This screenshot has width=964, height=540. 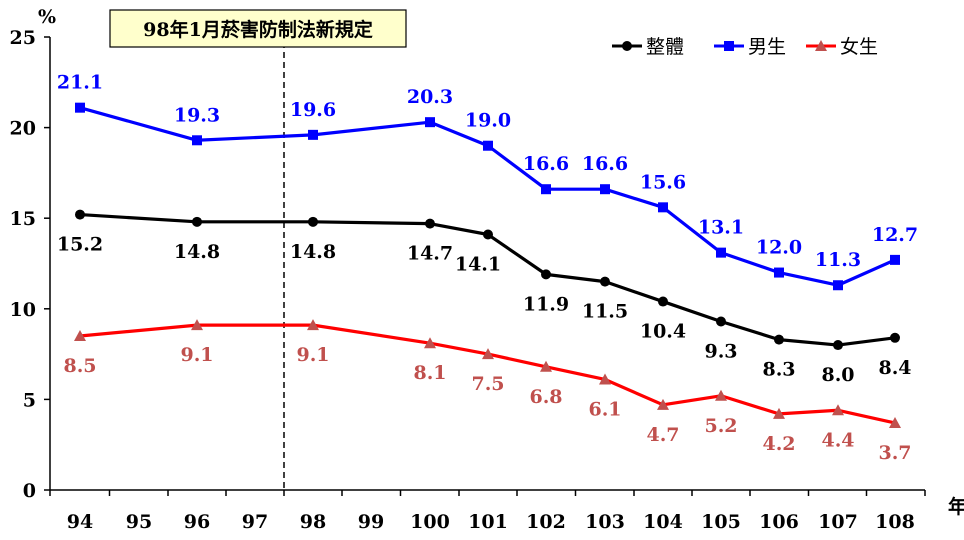 I want to click on data-label: 8.0, so click(x=837, y=375).